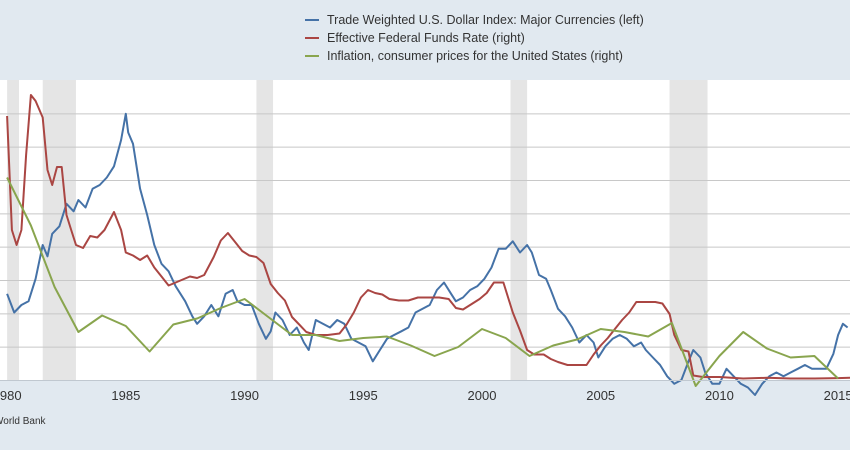  What do you see at coordinates (244, 395) in the screenshot?
I see `x-tick-label-1990: 1990` at bounding box center [244, 395].